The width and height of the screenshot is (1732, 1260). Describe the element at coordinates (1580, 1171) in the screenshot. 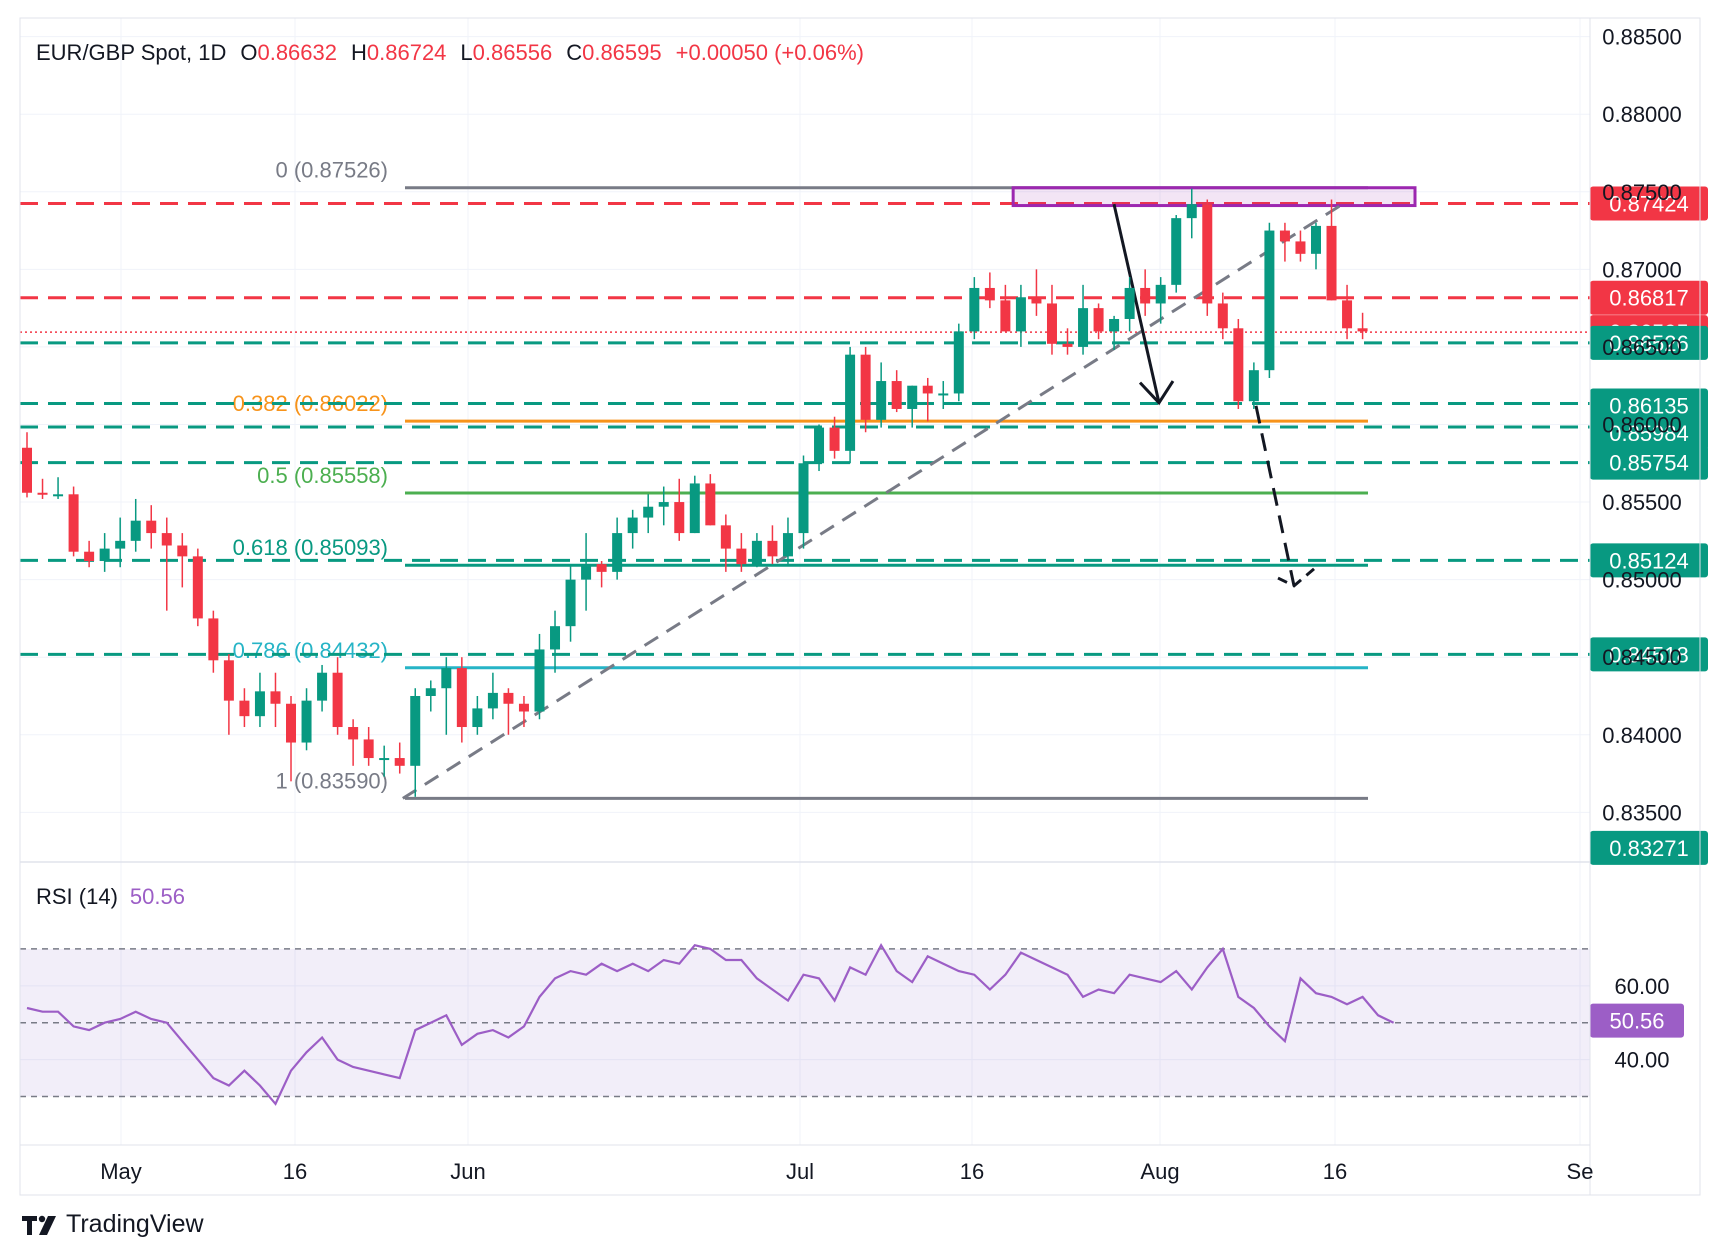

I see `time-tick-label: Se` at that location.